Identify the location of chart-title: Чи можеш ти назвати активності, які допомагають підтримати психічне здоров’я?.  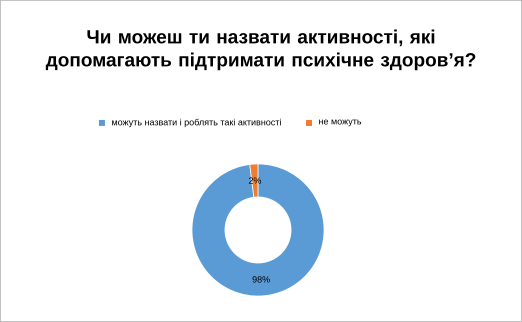
(261, 50).